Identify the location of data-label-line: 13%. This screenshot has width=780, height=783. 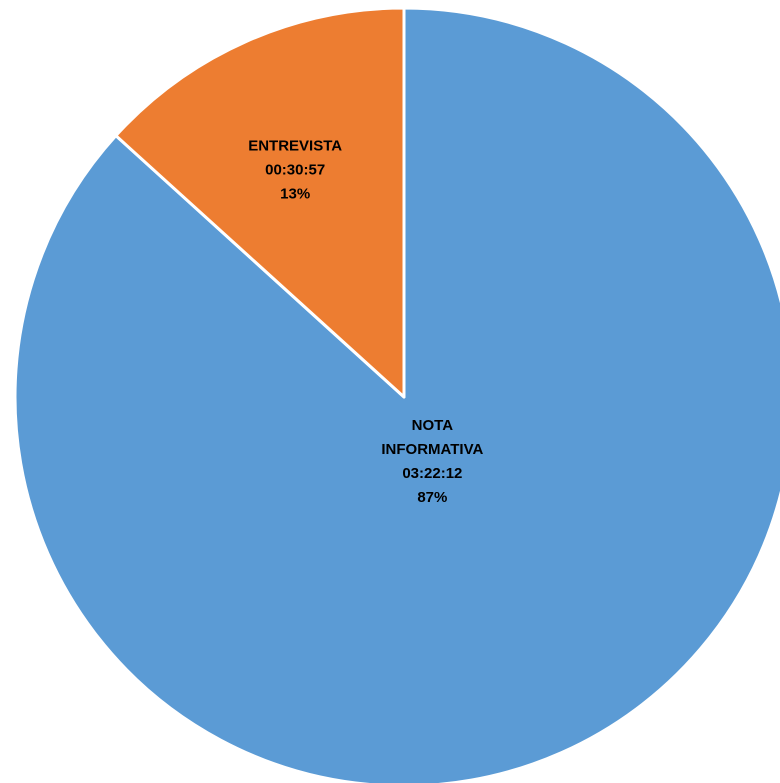
(295, 193).